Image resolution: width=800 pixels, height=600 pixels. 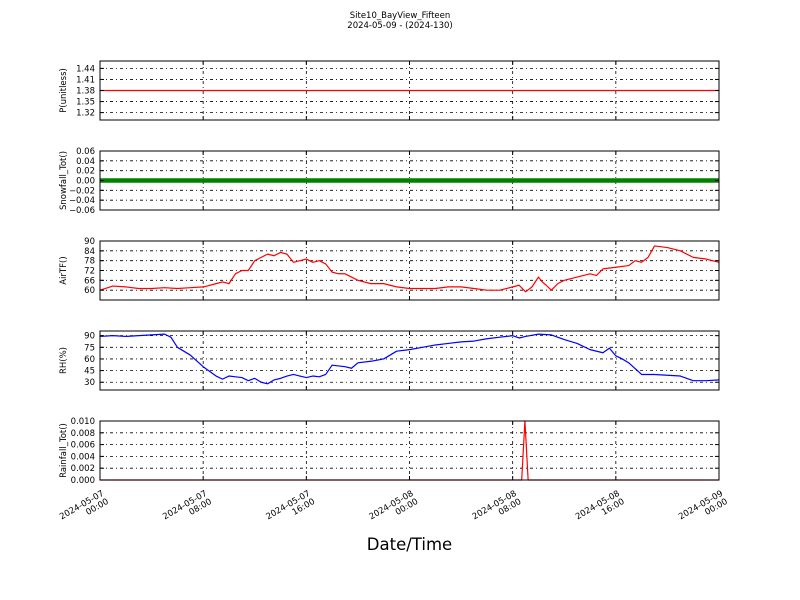 I want to click on y-tick-label: 1.44, so click(x=85, y=69).